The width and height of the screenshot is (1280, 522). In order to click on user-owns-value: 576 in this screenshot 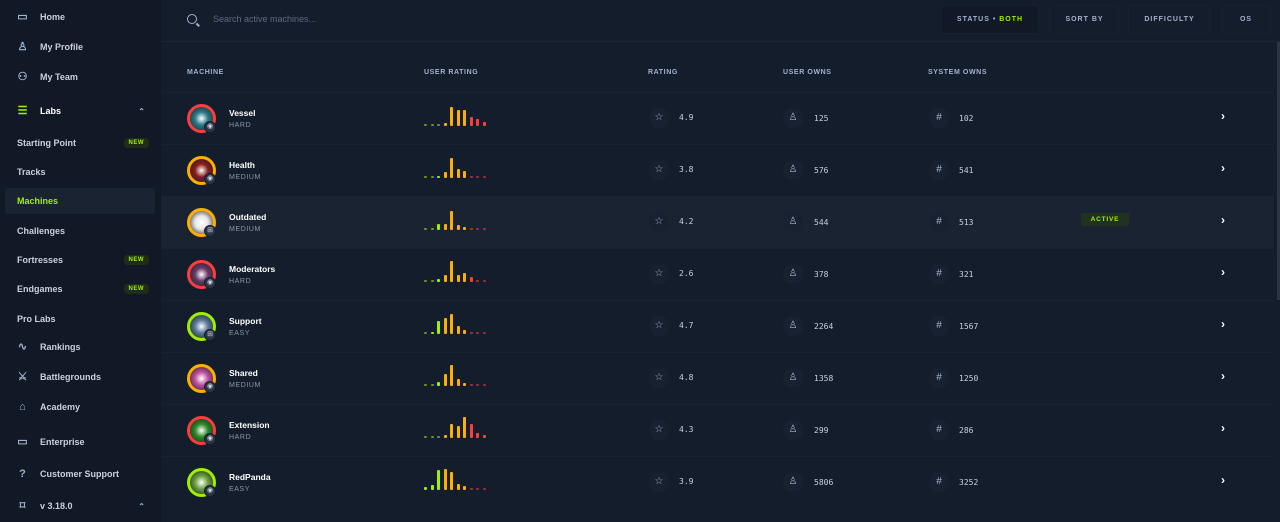, I will do `click(821, 170)`.